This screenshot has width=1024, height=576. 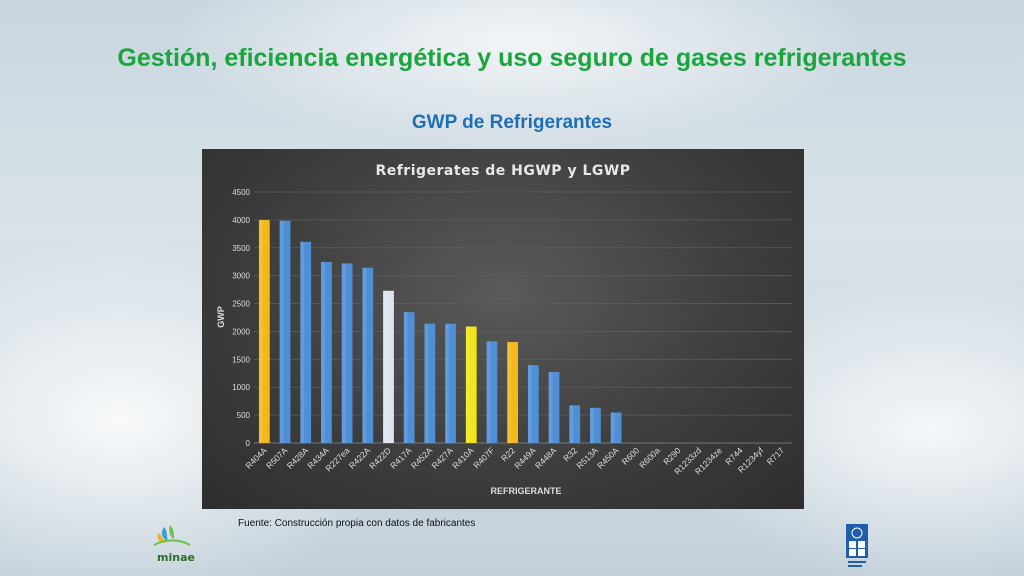 I want to click on x-tick-label: R513A, so click(x=587, y=458).